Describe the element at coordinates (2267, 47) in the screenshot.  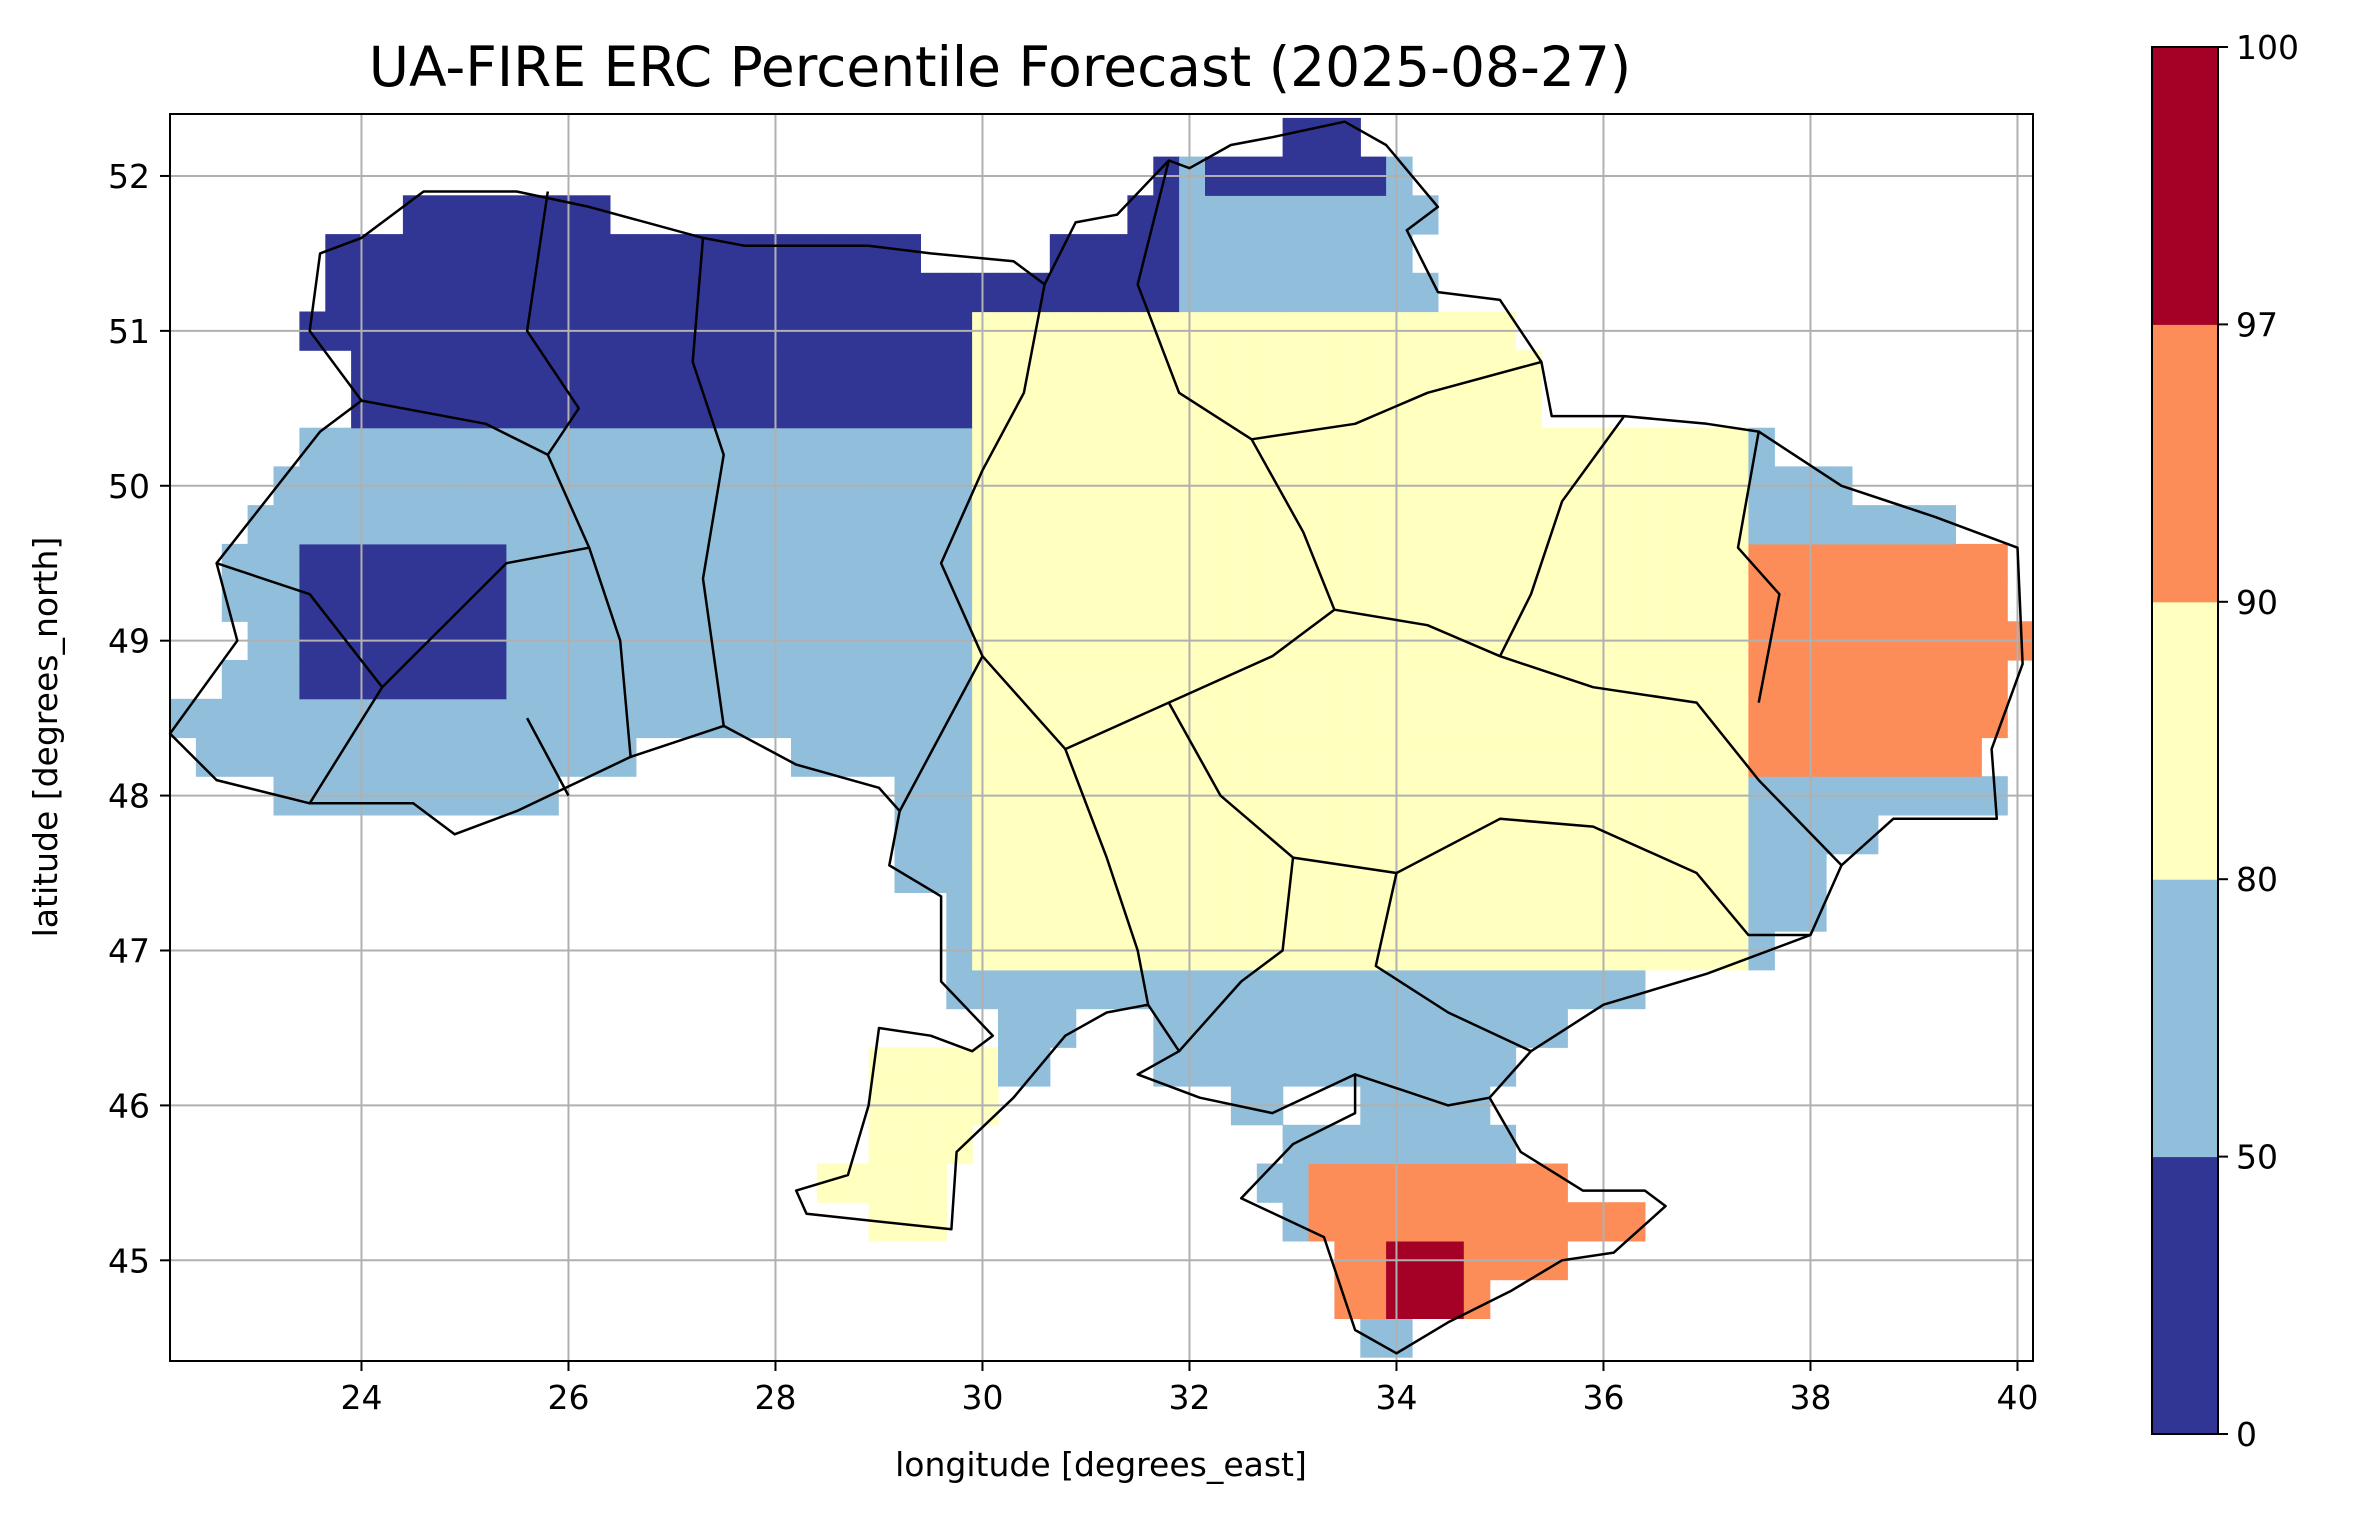
I see `colorbar-tick-label: 100` at that location.